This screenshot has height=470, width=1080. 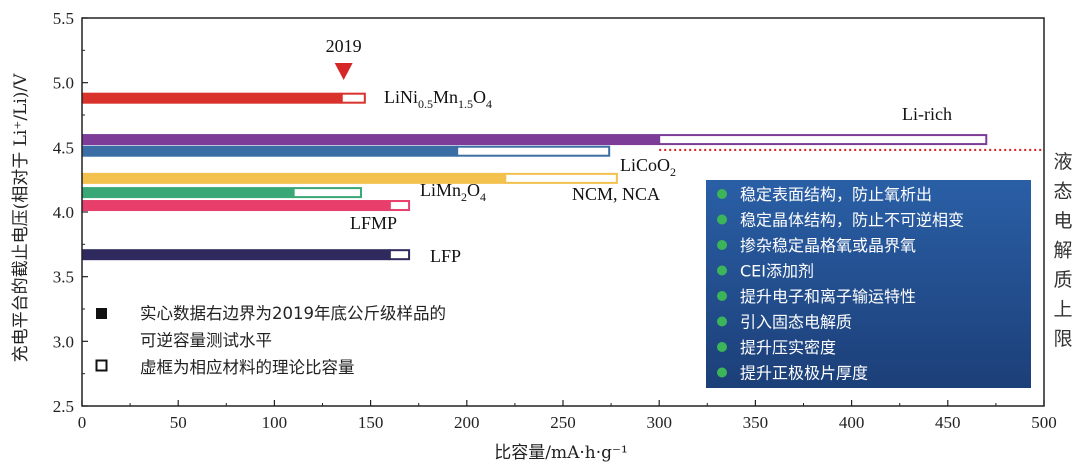 What do you see at coordinates (1062, 221) in the screenshot?
I see `side-label-char: 电` at bounding box center [1062, 221].